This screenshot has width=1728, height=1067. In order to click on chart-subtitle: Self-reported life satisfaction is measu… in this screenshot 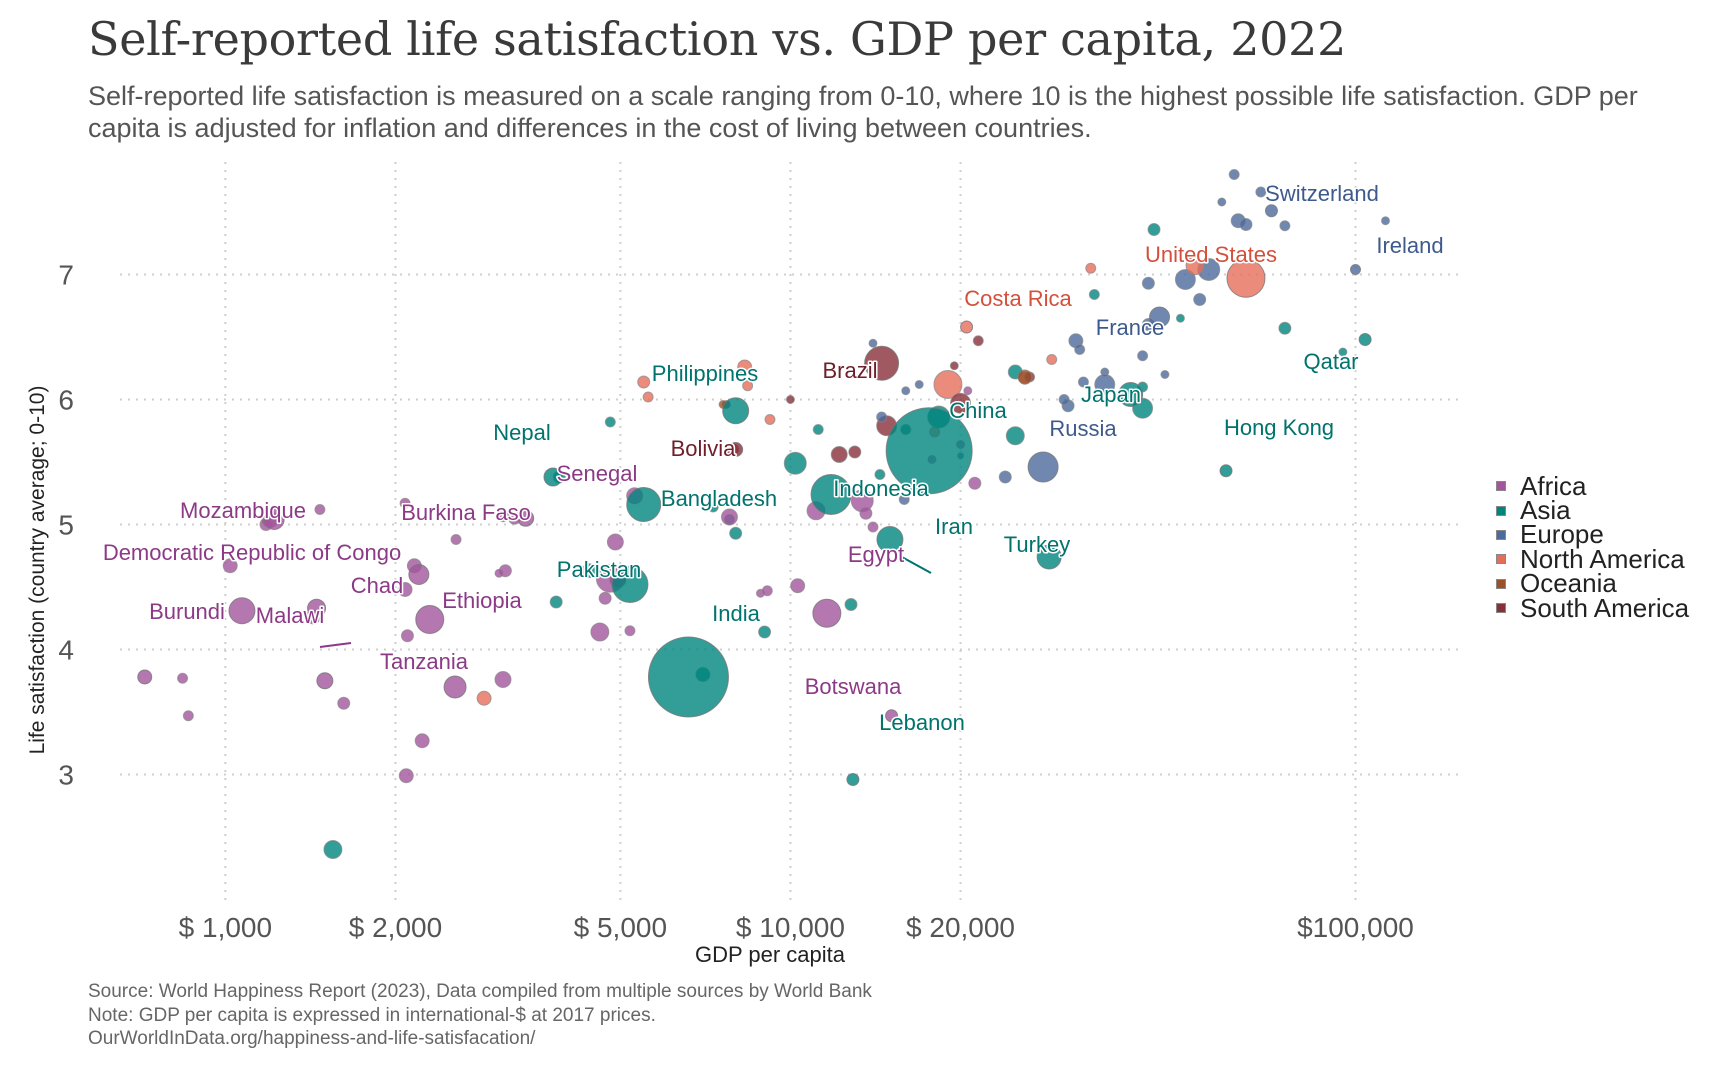, I will do `click(863, 112)`.